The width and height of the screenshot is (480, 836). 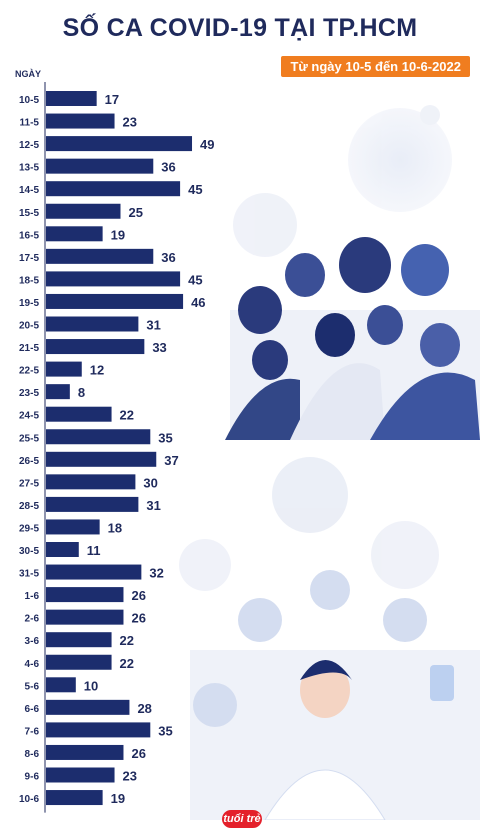 I want to click on people-illustration, so click(x=352, y=338).